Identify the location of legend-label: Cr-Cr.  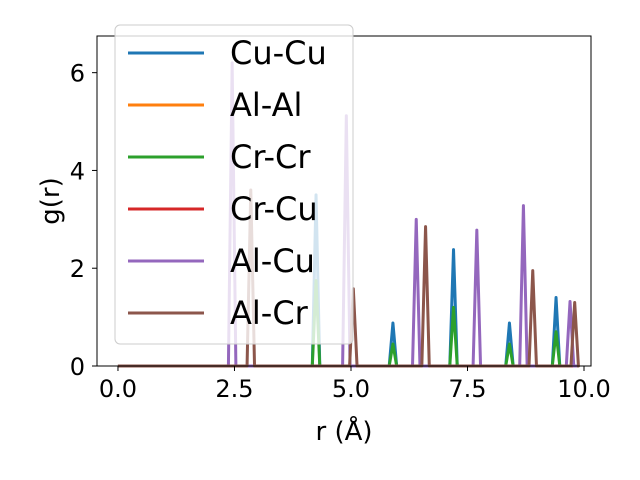
(270, 157).